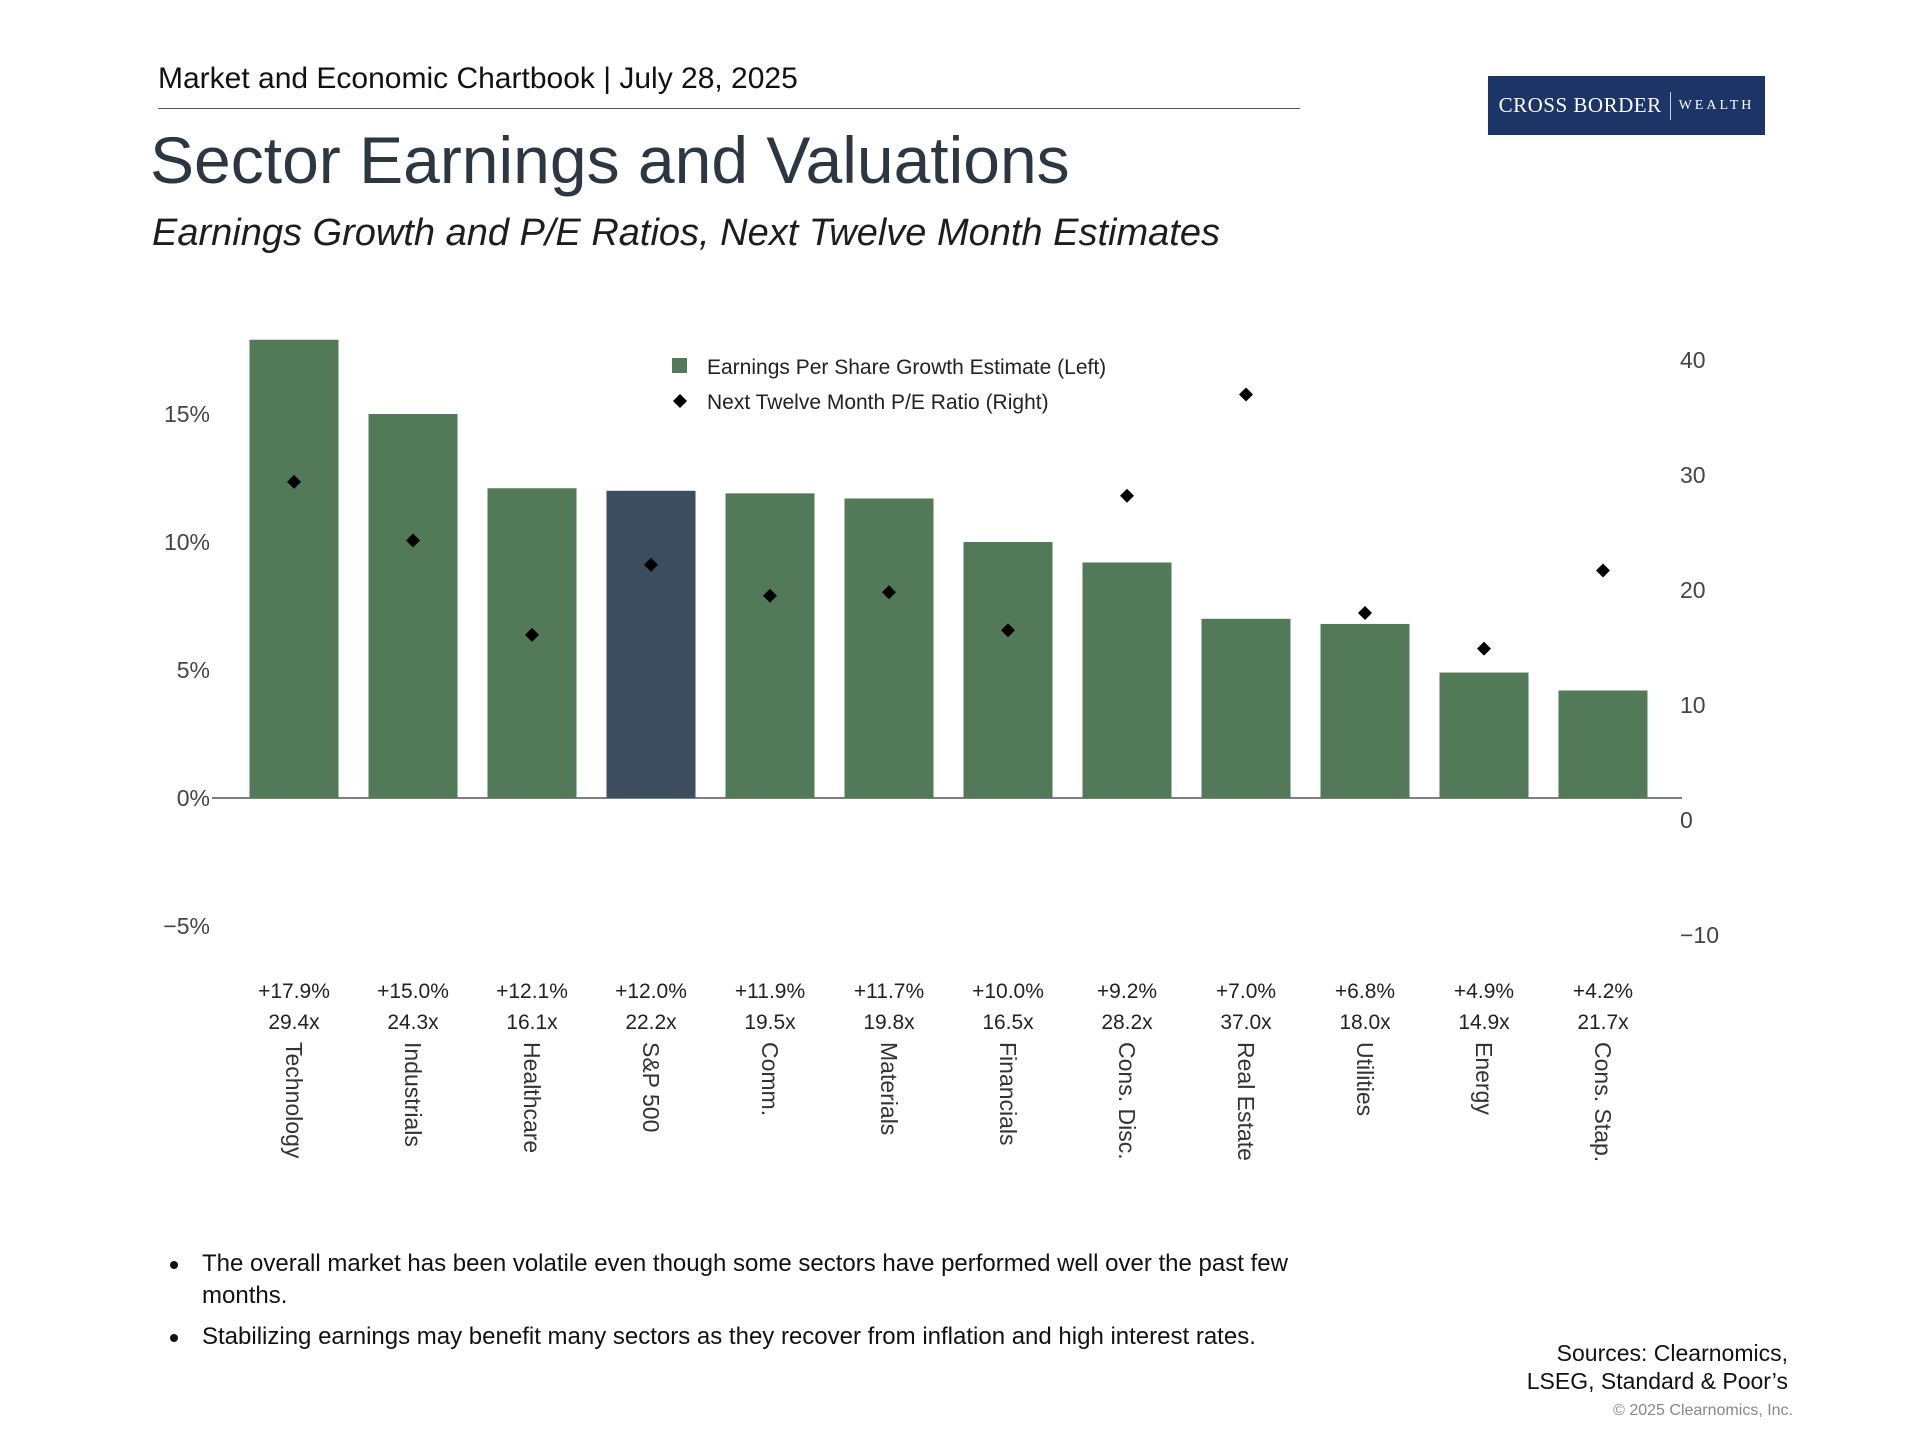  Describe the element at coordinates (413, 991) in the screenshot. I see `eps-growth-label: +15.0%` at that location.